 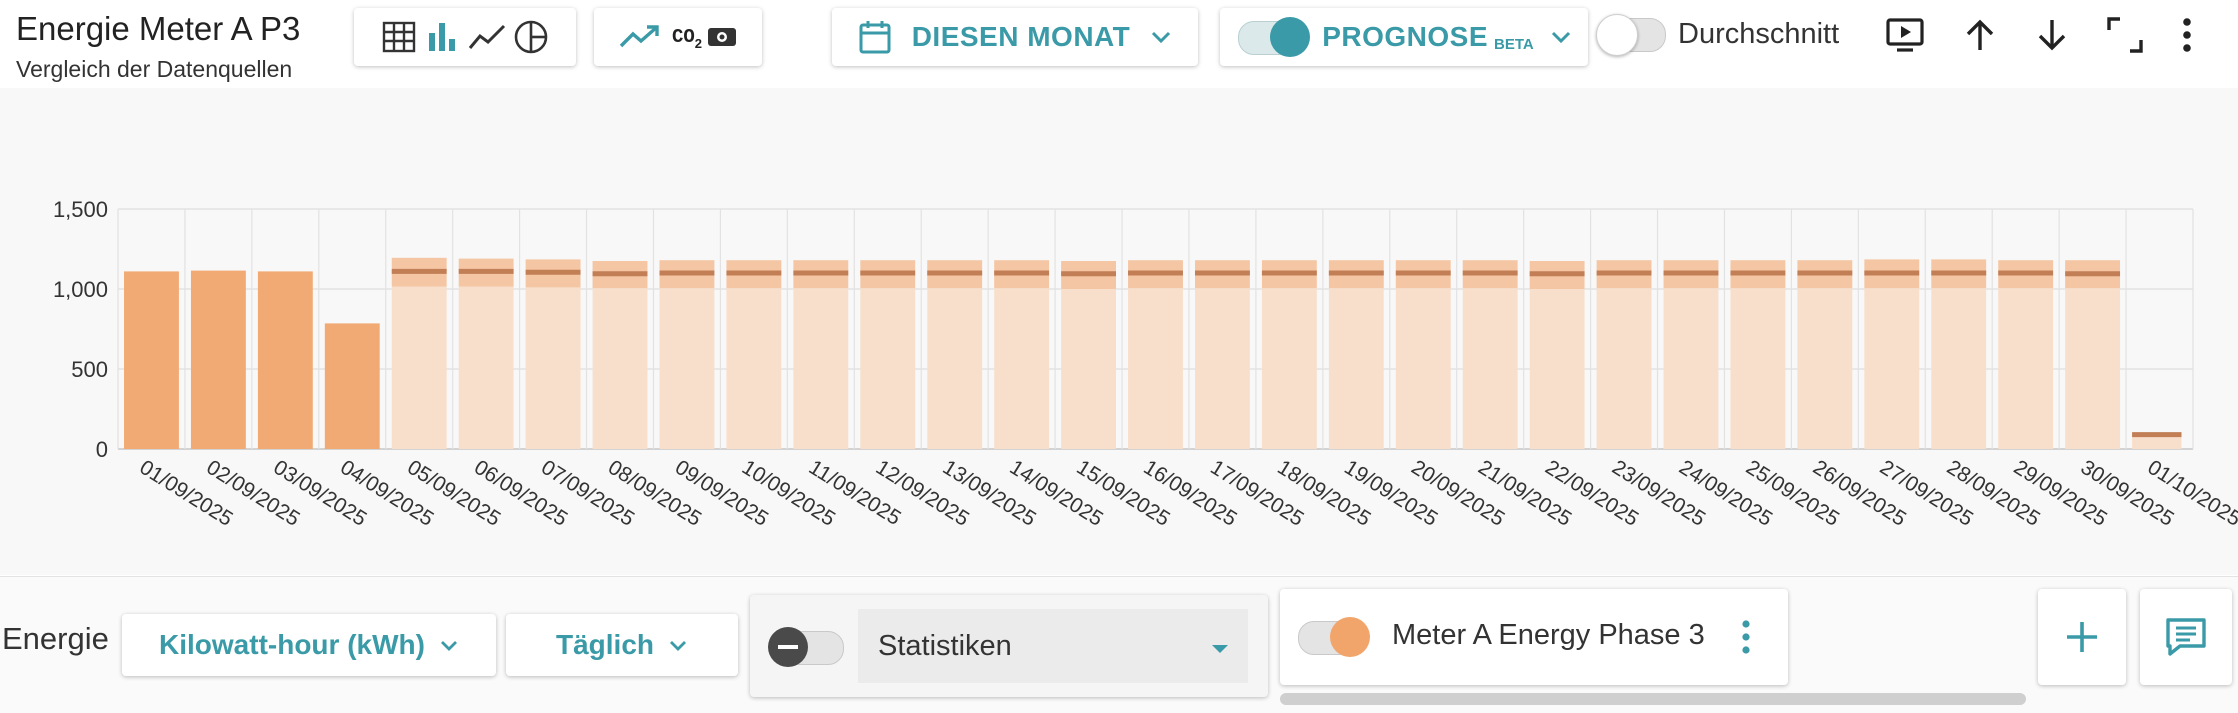 I want to click on average-toggle, so click(x=1631, y=35).